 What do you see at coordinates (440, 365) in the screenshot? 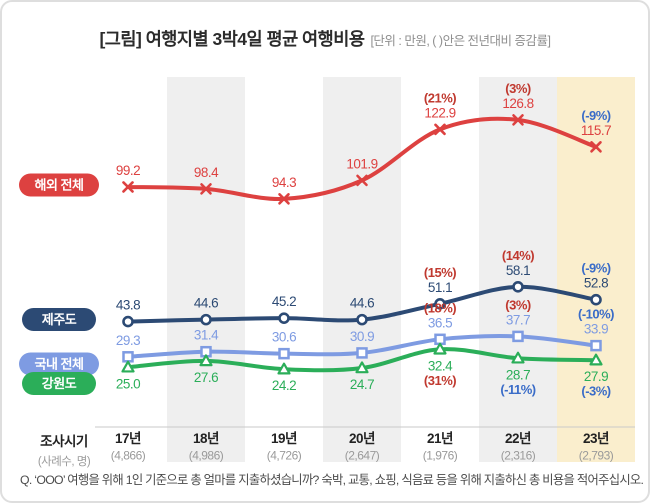
I see `value-label-gangwon-21년: 32.4` at bounding box center [440, 365].